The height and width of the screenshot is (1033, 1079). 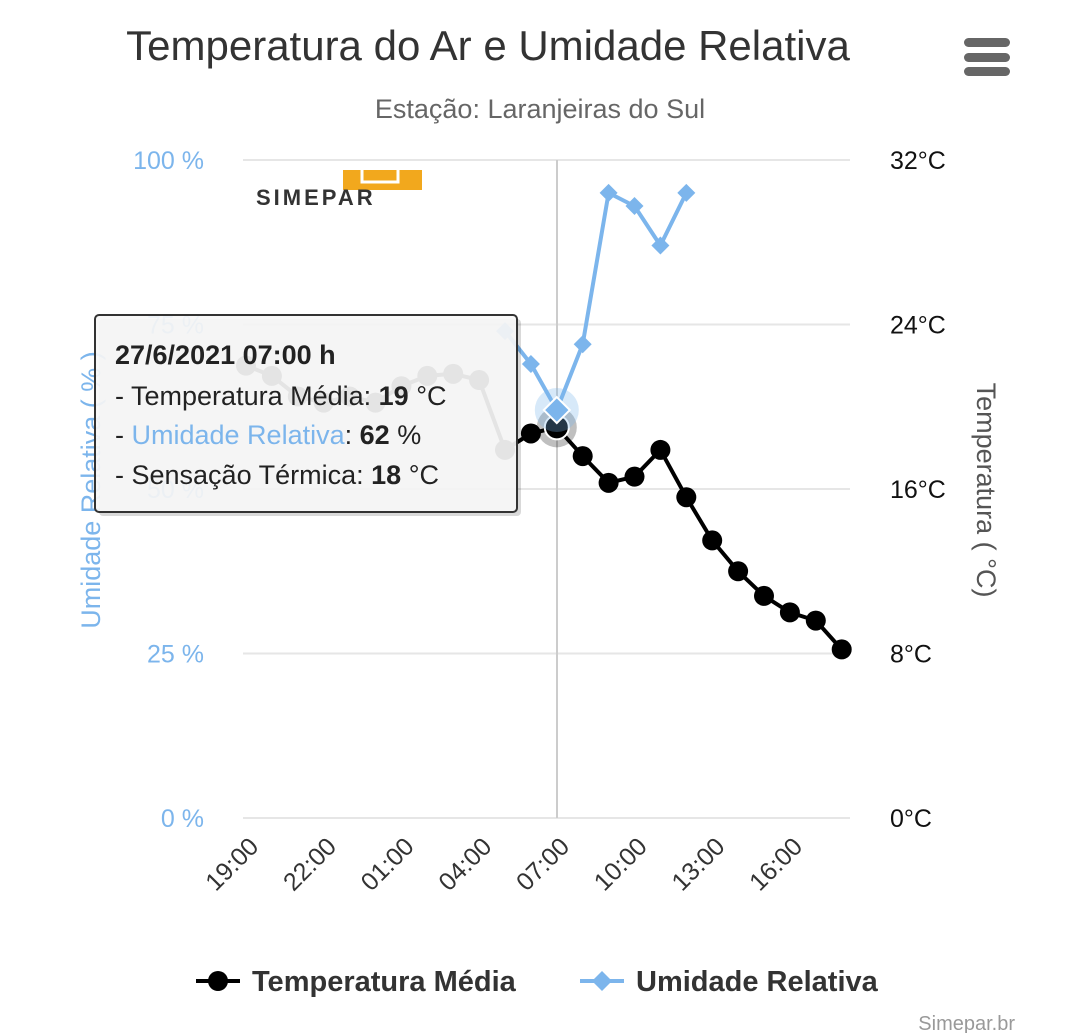 What do you see at coordinates (239, 435) in the screenshot?
I see `tooltip-humidity-label: Umidade Relativa` at bounding box center [239, 435].